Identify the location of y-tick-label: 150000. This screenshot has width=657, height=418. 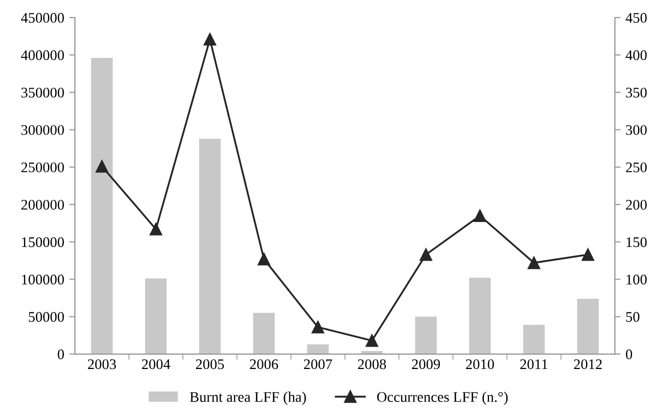
(43, 242).